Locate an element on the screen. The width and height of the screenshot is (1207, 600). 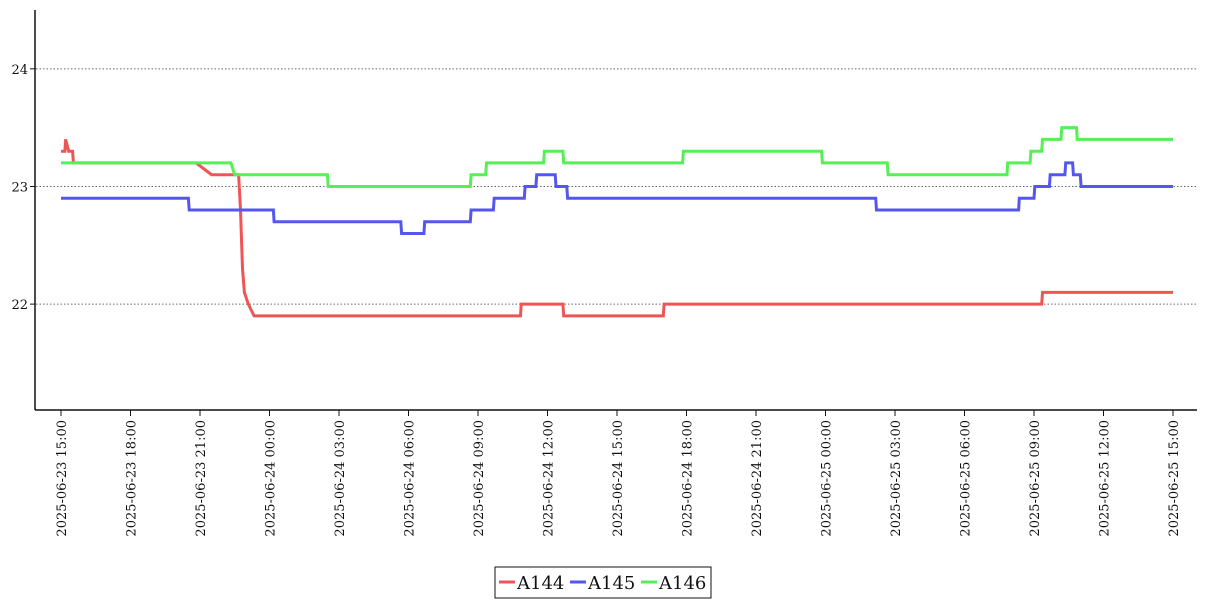
x-tick-label: 2025-06-24 21:00 is located at coordinates (757, 478).